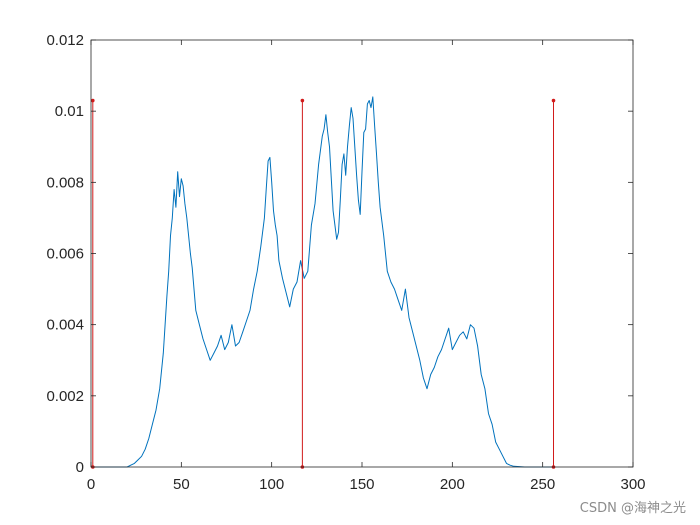 This screenshot has height=525, width=700. I want to click on y-tick-label: 0.006, so click(65, 254).